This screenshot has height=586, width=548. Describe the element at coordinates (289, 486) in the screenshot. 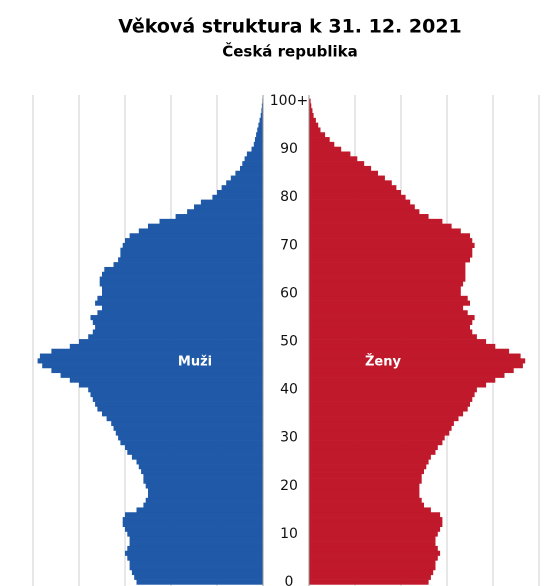

I see `y-tick-label: 20` at that location.